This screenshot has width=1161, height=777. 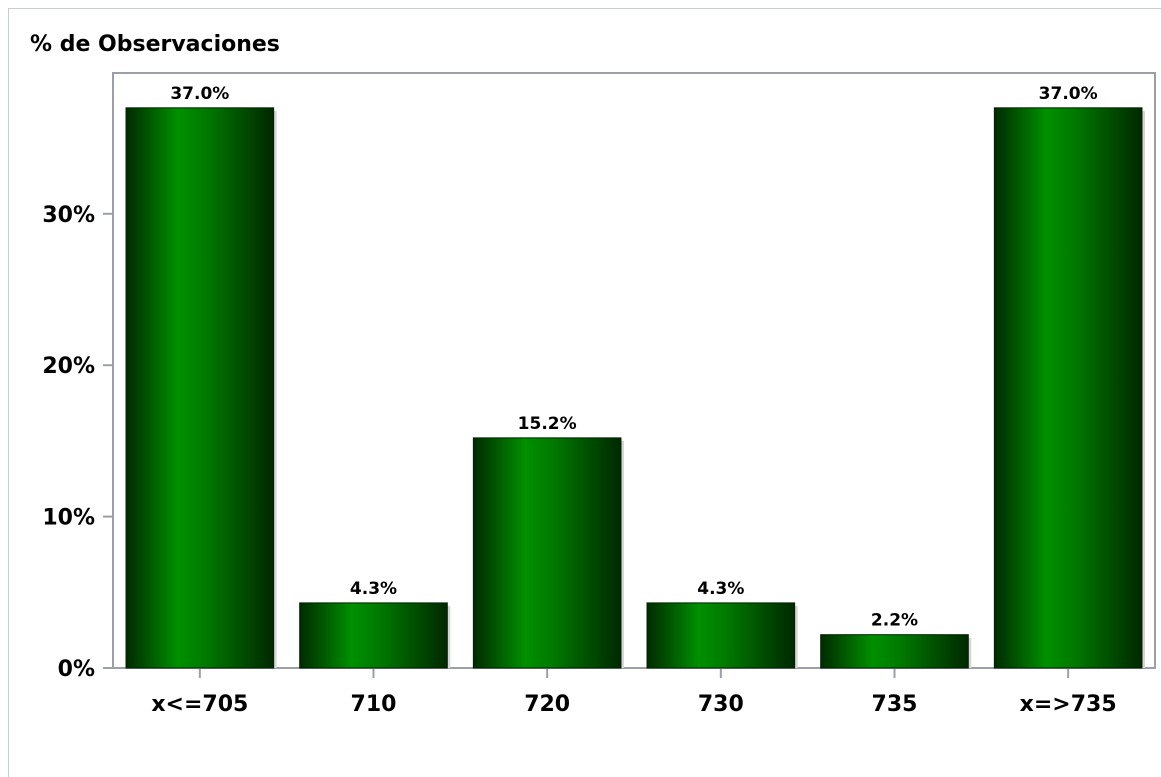 What do you see at coordinates (68, 215) in the screenshot?
I see `y-tick-label: 30%` at bounding box center [68, 215].